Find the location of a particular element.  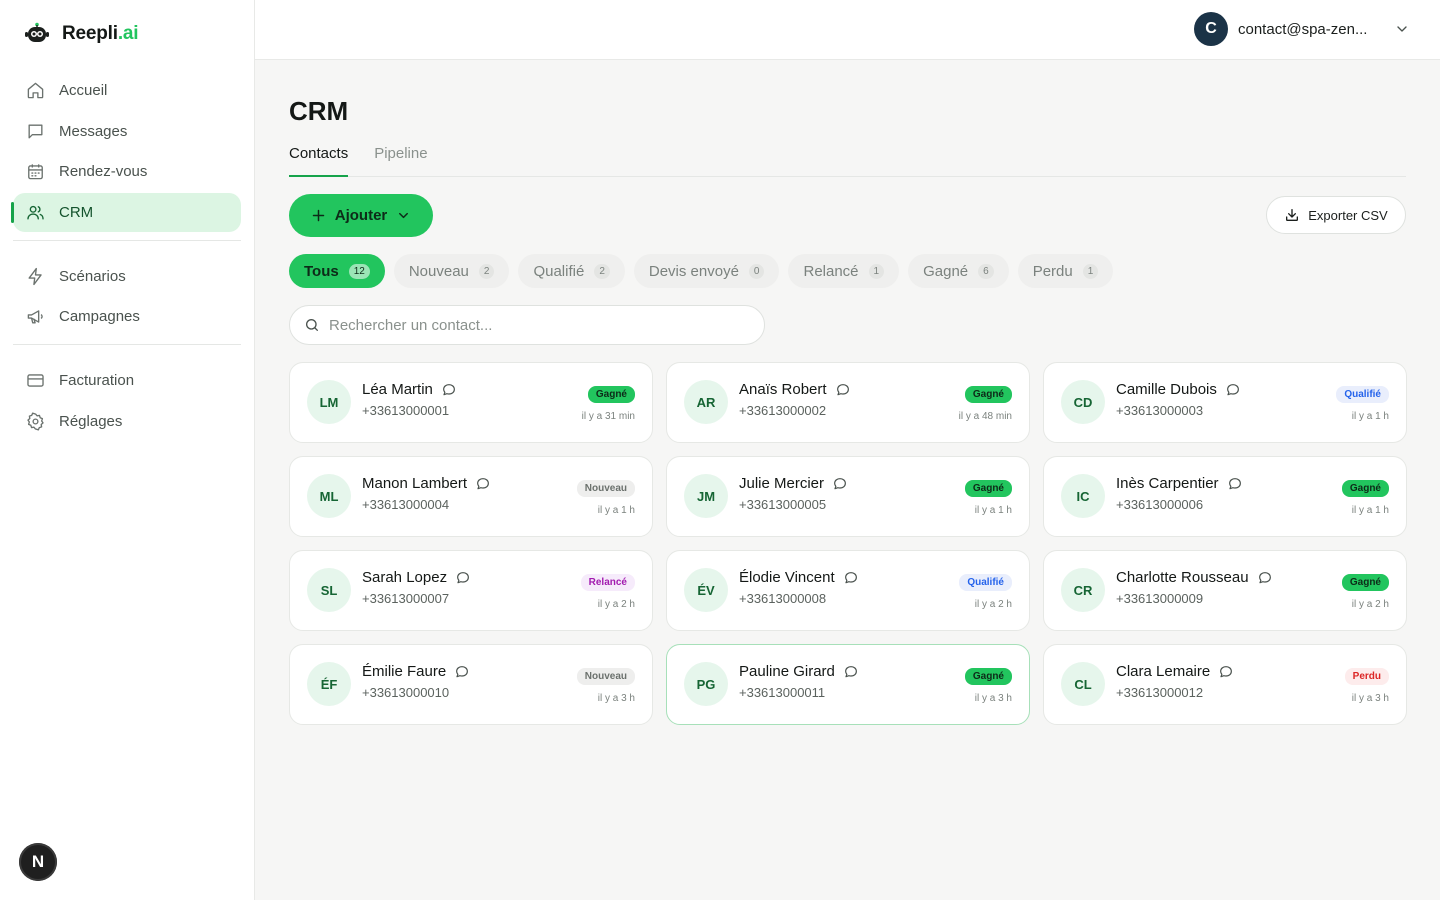

filter-qualifie: Qualifié 2 is located at coordinates (571, 271).